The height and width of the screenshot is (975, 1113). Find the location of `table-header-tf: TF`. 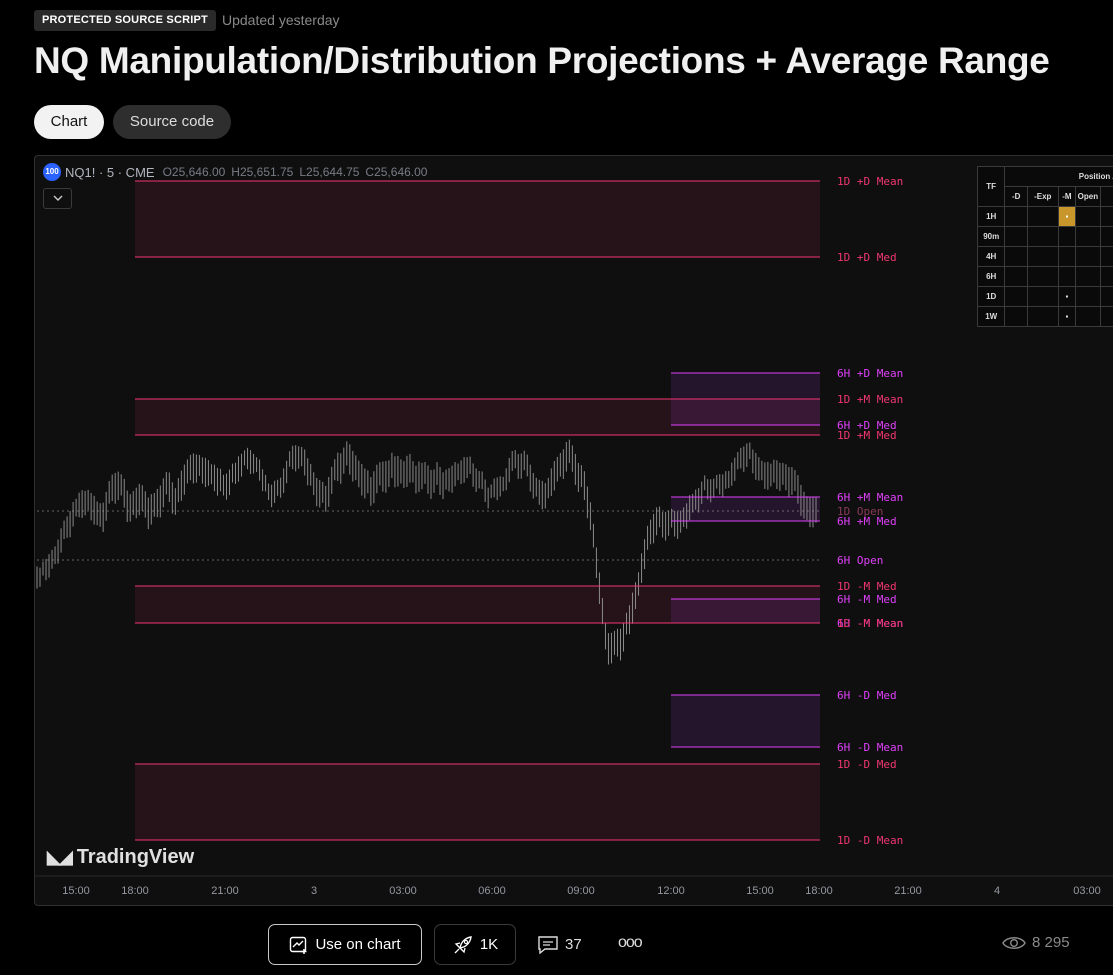

table-header-tf: TF is located at coordinates (991, 186).